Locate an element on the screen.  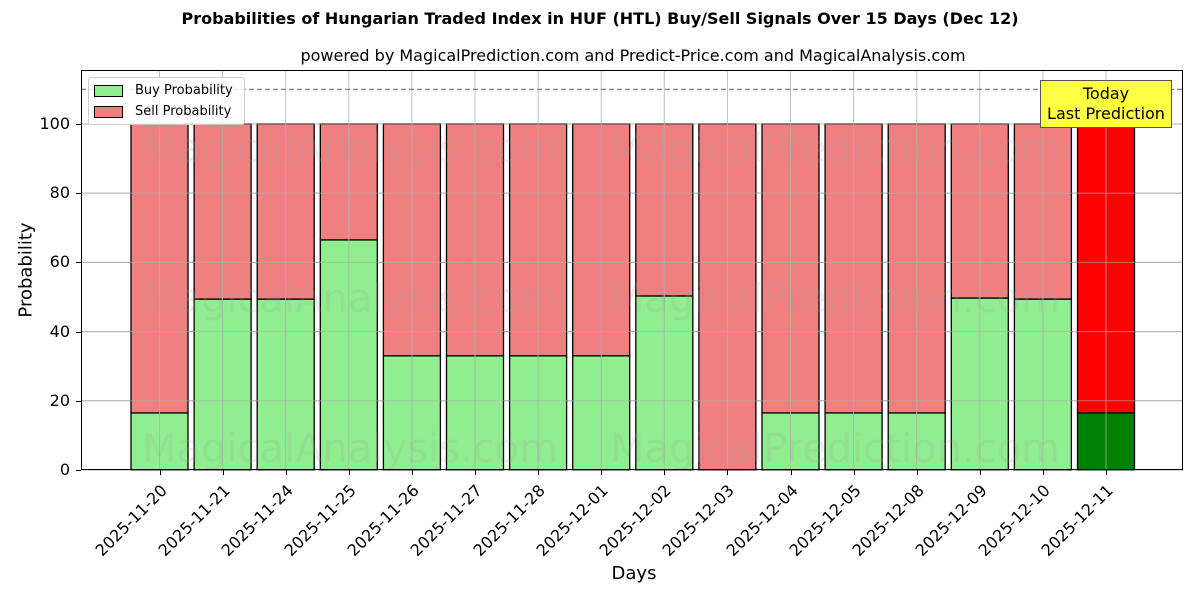
annotation-line-1: Today is located at coordinates (1106, 93).